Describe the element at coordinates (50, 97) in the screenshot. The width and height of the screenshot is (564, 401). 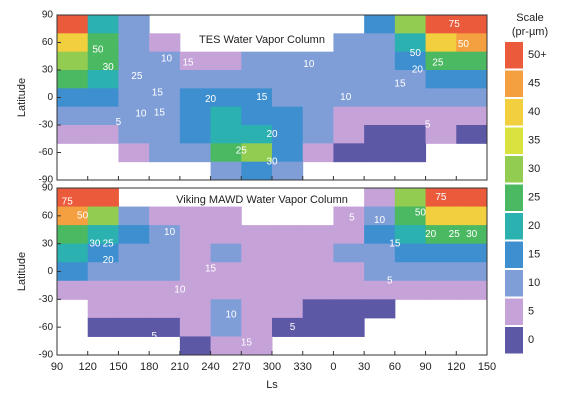
I see `y-tick-label: 0` at that location.